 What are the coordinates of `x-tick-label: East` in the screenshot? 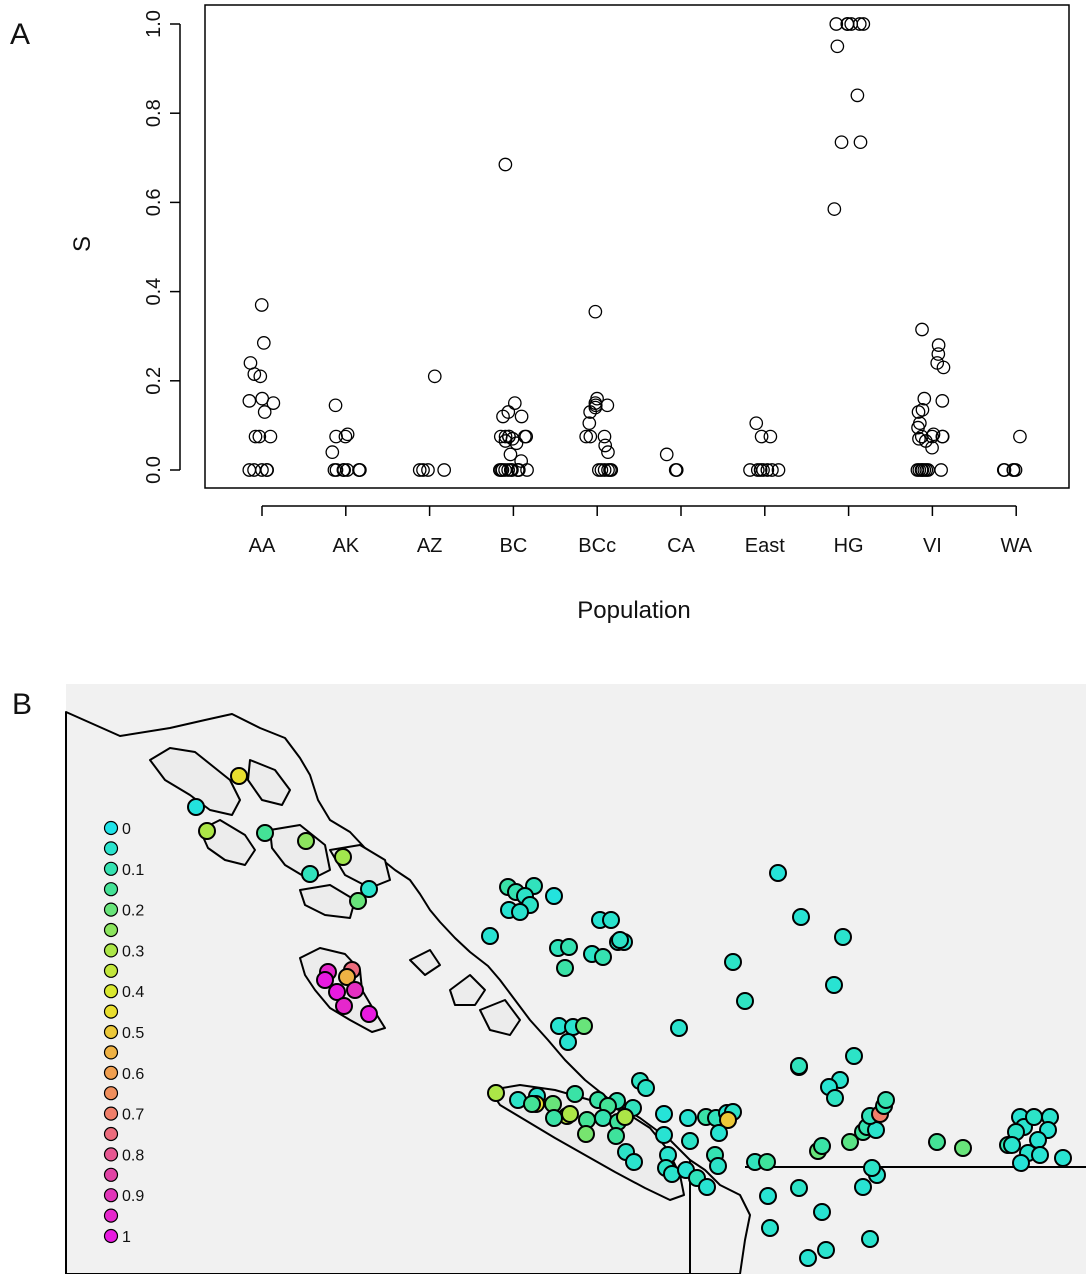 It's located at (765, 546).